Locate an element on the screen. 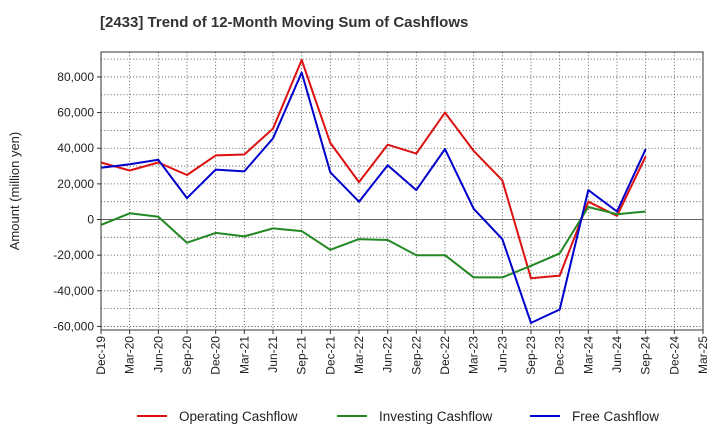 The image size is (720, 440). x-tick-label: Sep-22 is located at coordinates (416, 355).